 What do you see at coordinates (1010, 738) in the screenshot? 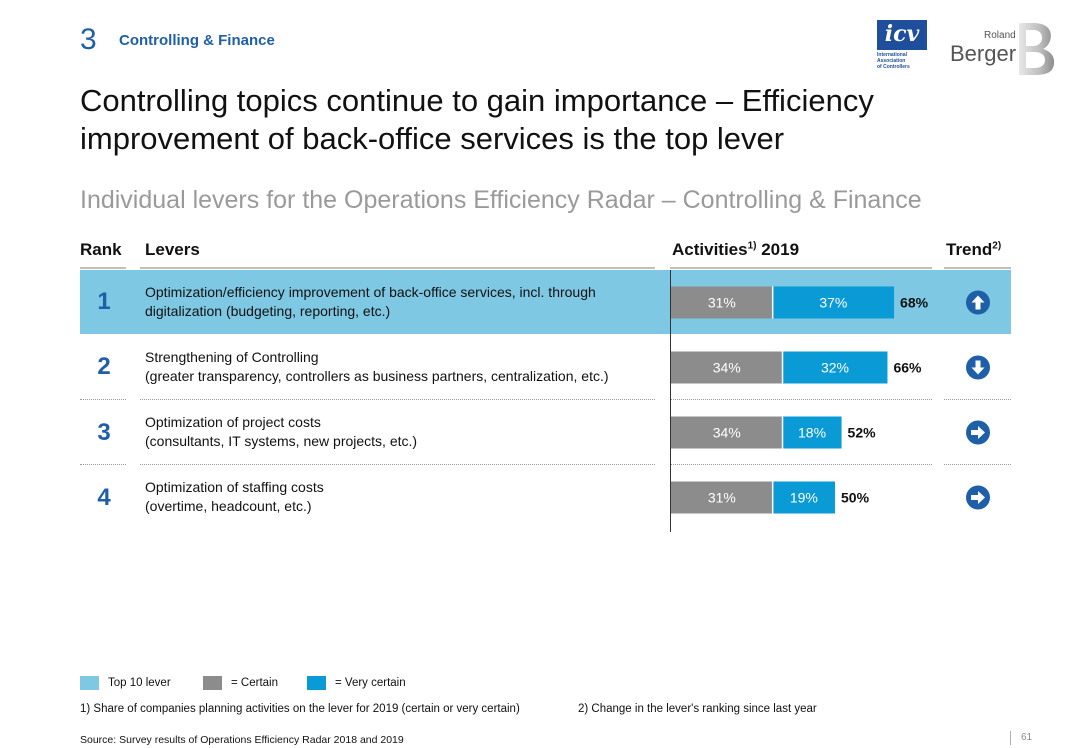
I see `page-number-divider` at bounding box center [1010, 738].